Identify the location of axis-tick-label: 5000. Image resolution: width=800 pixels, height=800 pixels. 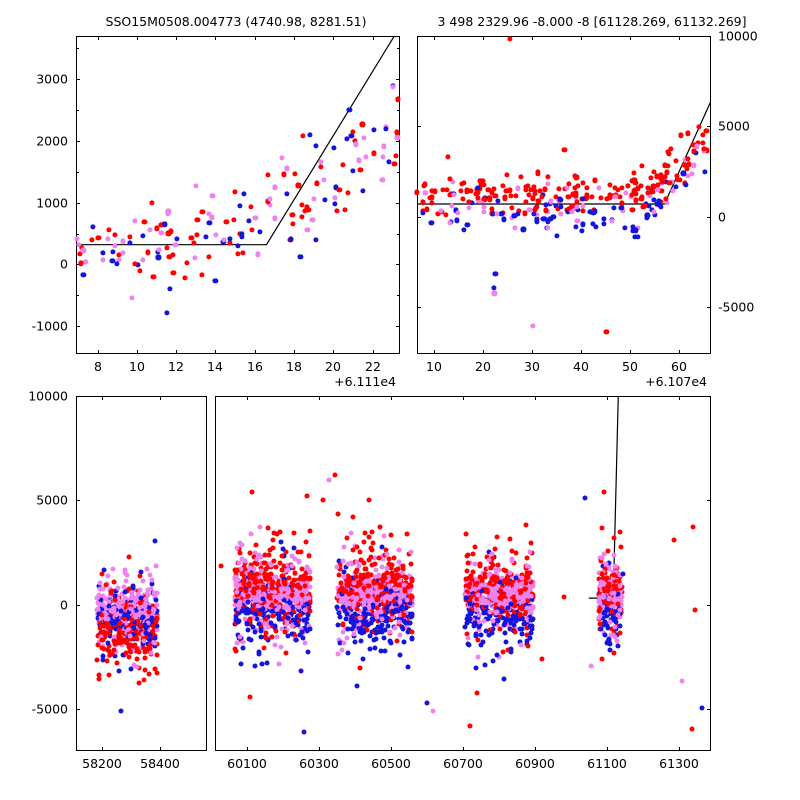
(52, 500).